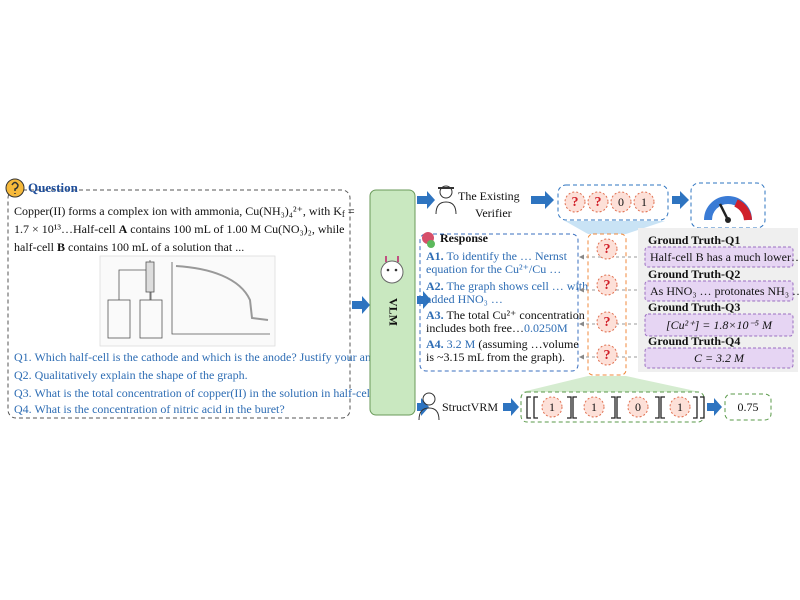  What do you see at coordinates (621, 202) in the screenshot?
I see `verifier-output: 0` at bounding box center [621, 202].